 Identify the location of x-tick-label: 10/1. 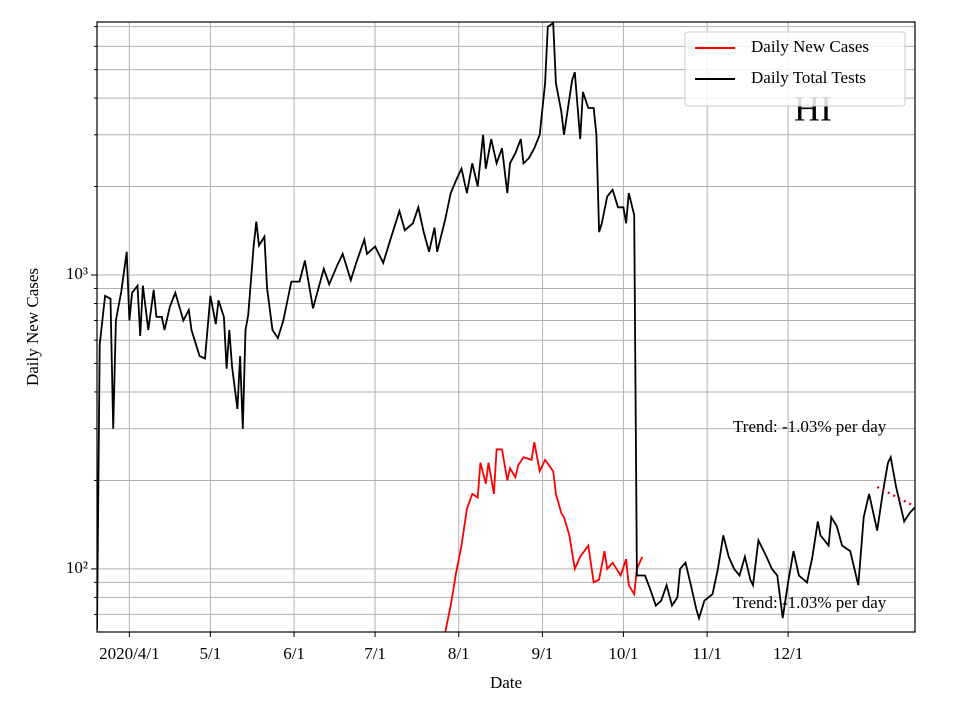
(623, 653).